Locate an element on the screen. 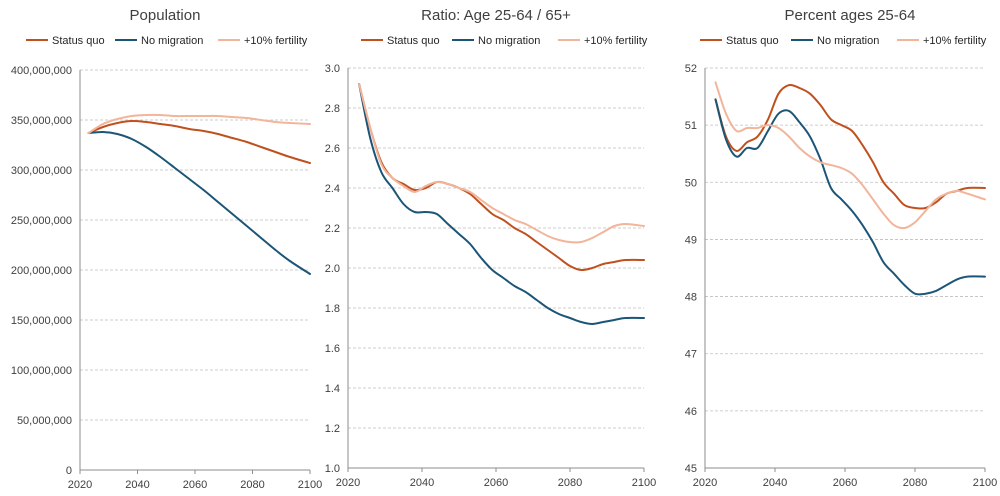 The width and height of the screenshot is (1000, 496). y-tick-label: 1.8 is located at coordinates (332, 309).